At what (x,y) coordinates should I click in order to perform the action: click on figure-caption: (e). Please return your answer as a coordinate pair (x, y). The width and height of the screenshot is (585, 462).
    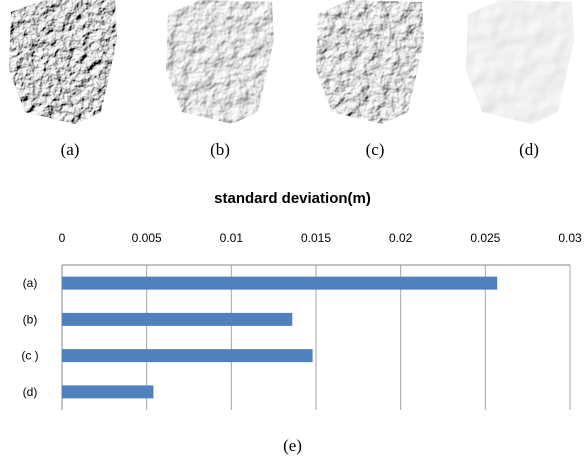
    Looking at the image, I should click on (292, 445).